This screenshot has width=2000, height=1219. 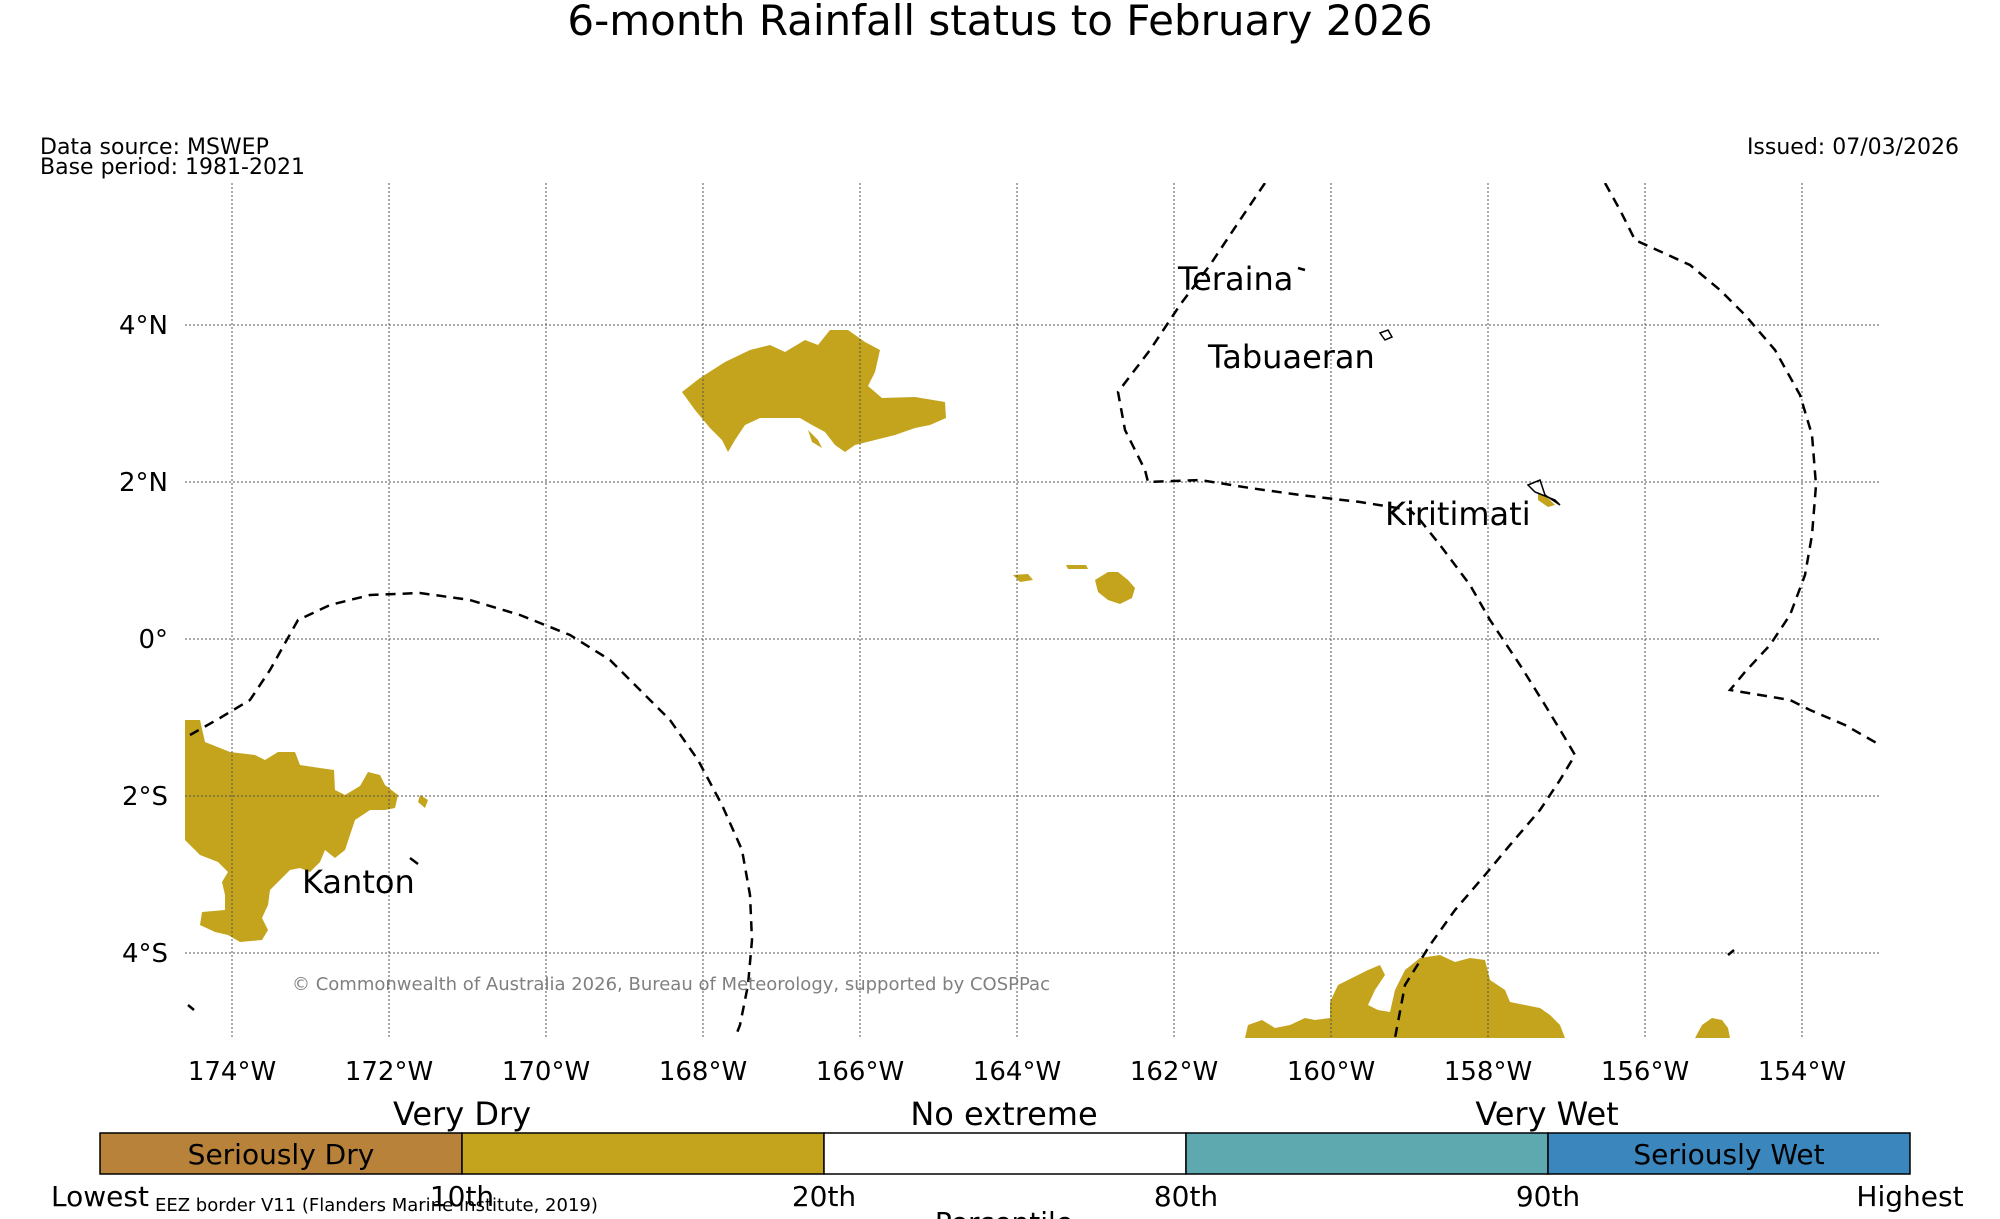 I want to click on legend-axis-label: Percentile, so click(x=1004, y=1212).